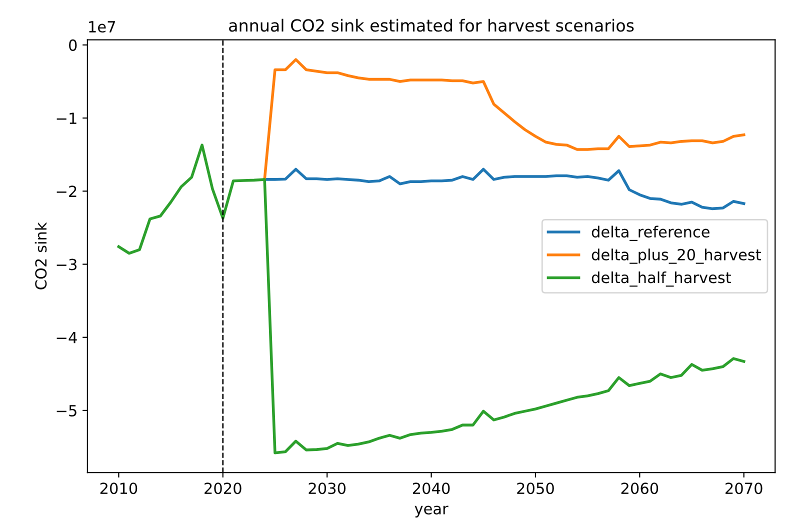 Image resolution: width=795 pixels, height=531 pixels. I want to click on x-tick-label: 2070, so click(744, 488).